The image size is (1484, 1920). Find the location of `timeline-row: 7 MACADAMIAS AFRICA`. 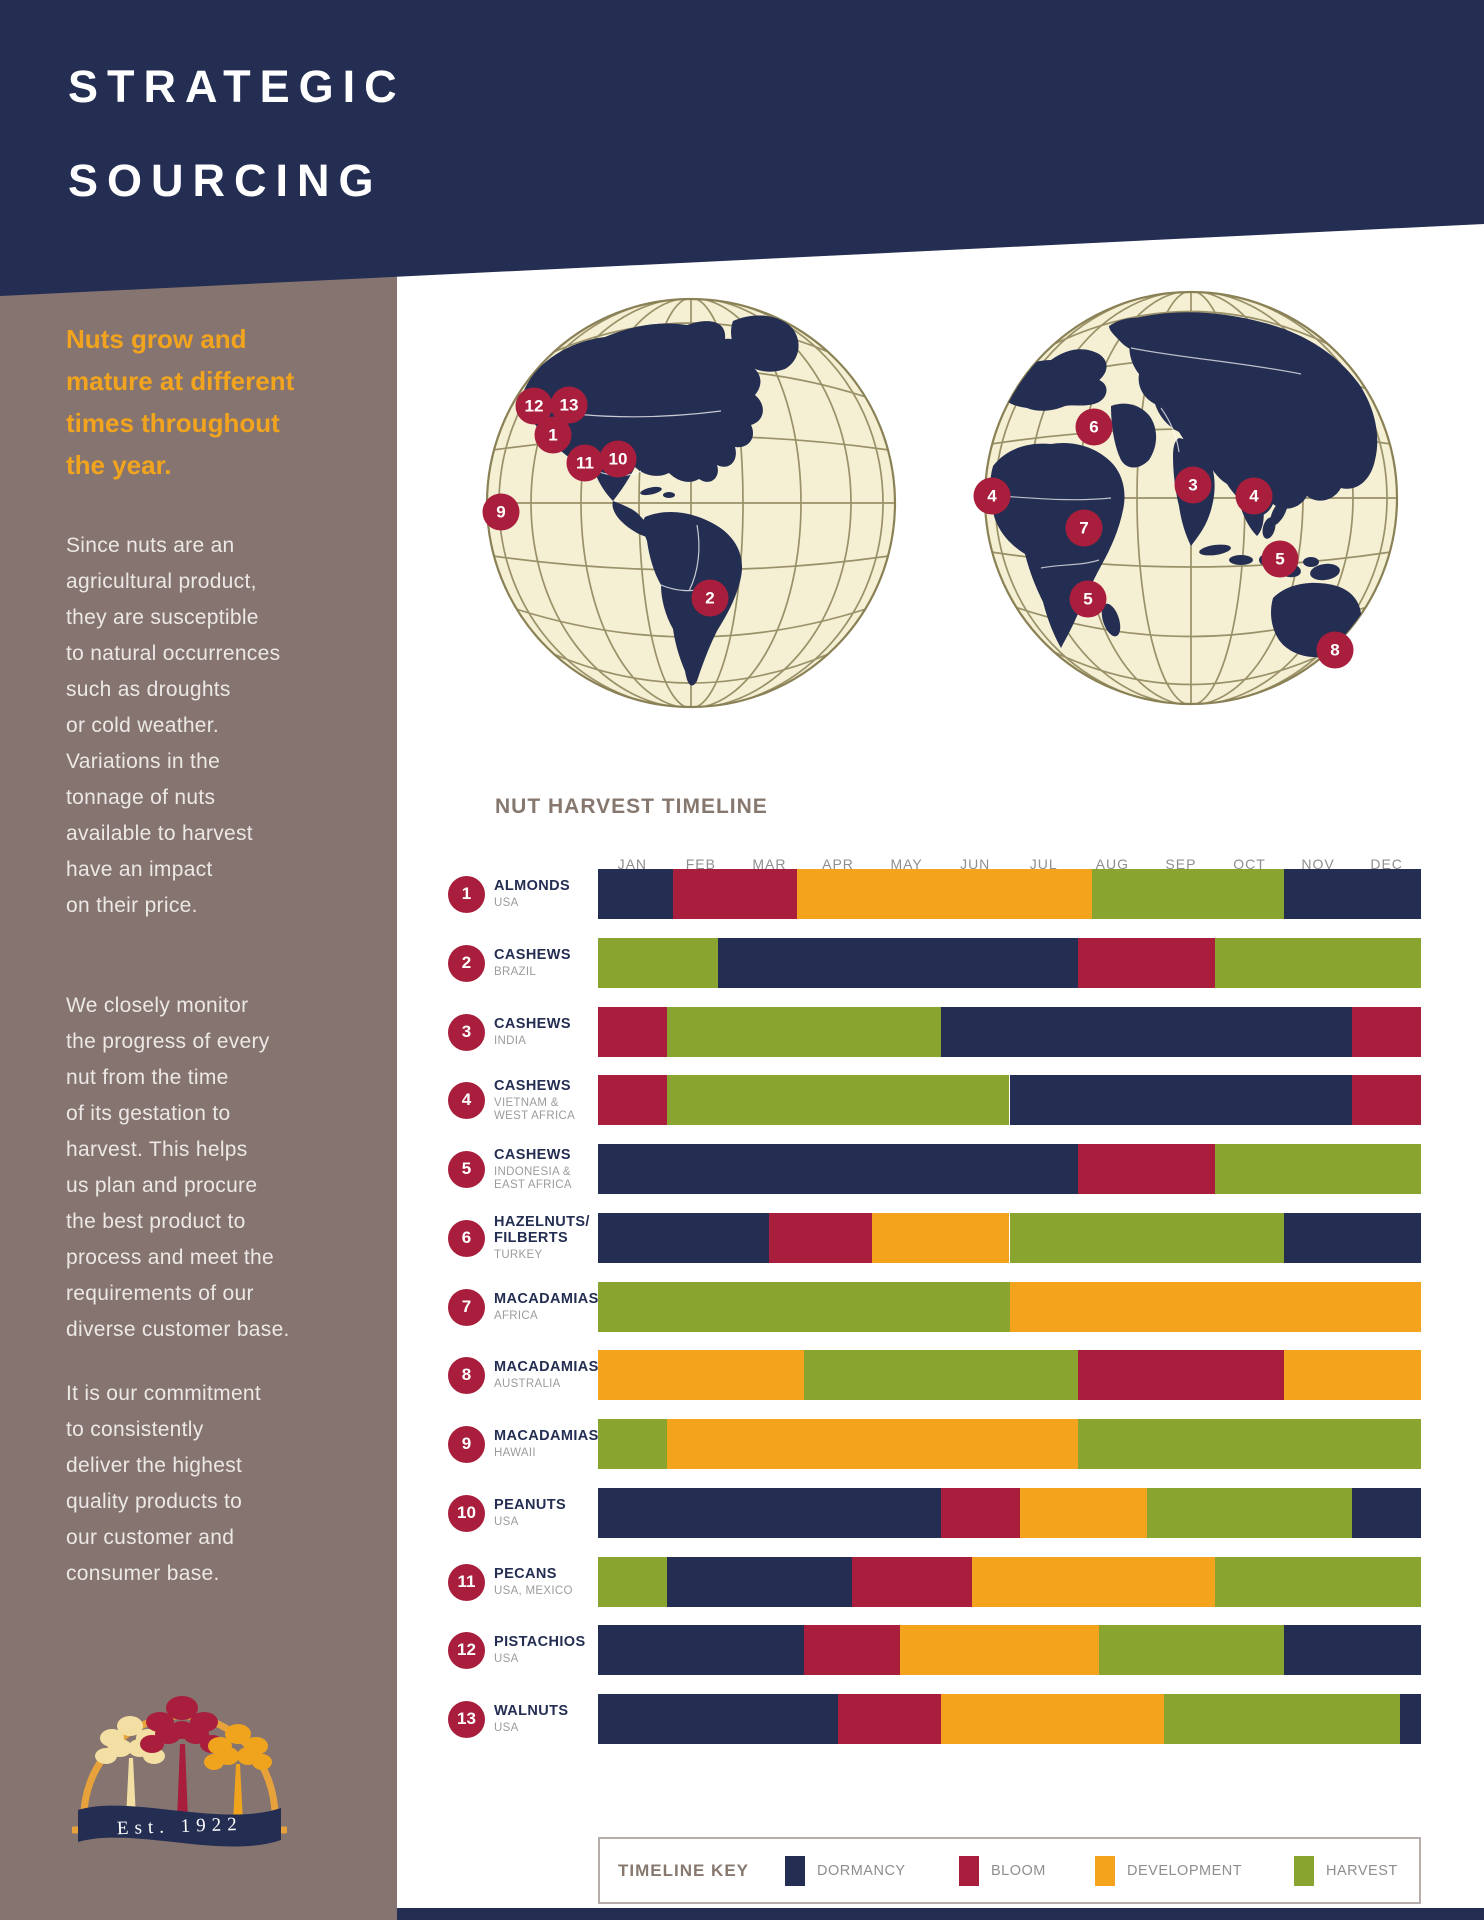

timeline-row: 7 MACADAMIAS AFRICA is located at coordinates (742, 1307).